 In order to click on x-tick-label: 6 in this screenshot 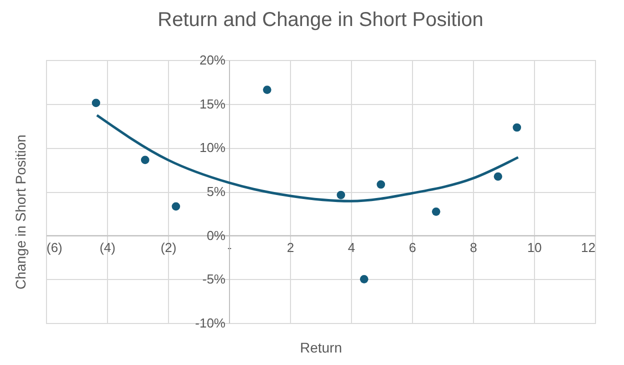, I will do `click(412, 247)`.